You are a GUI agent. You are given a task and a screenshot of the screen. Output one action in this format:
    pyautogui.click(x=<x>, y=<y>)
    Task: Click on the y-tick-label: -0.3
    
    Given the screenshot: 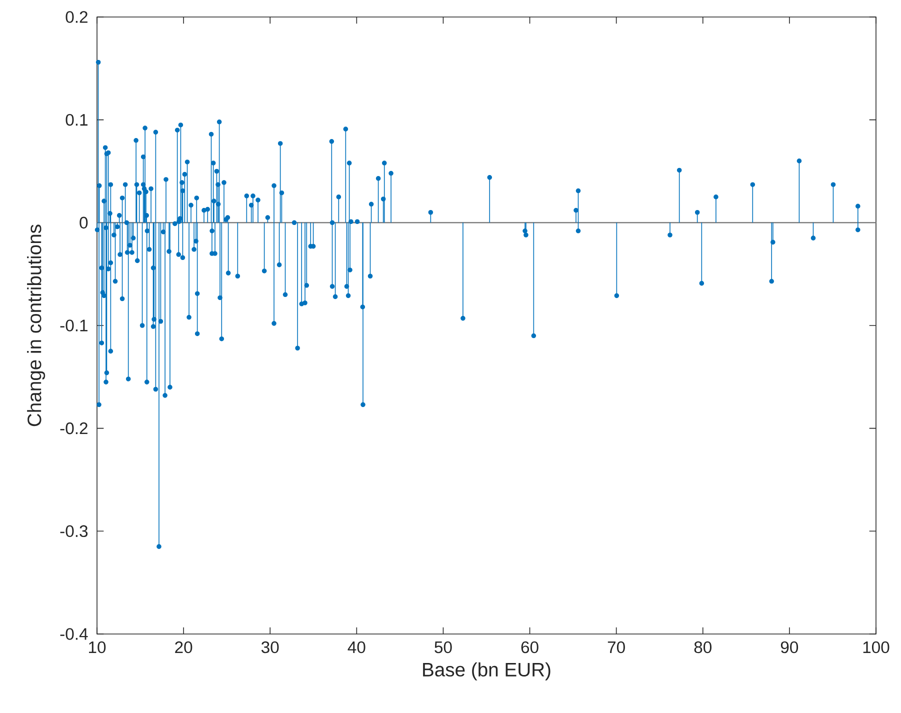 What is the action you would take?
    pyautogui.click(x=74, y=531)
    